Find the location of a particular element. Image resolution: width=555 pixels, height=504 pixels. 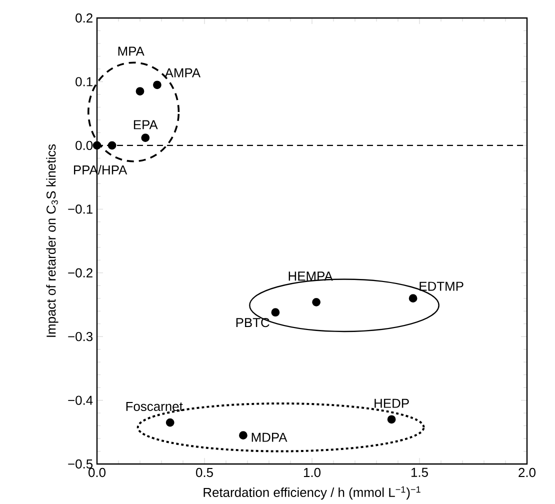

y-tick-label: −0.3 is located at coordinates (80, 337).